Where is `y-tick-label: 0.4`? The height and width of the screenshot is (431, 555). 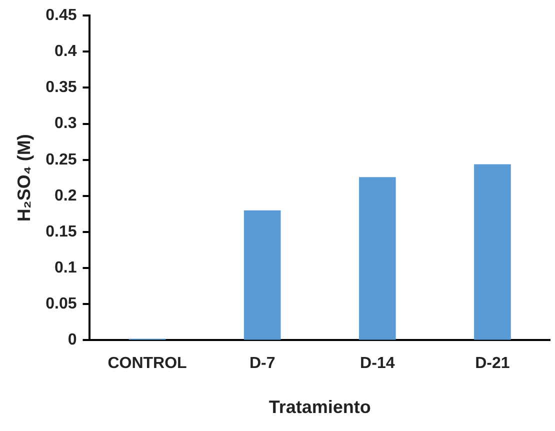
y-tick-label: 0.4 is located at coordinates (65, 51).